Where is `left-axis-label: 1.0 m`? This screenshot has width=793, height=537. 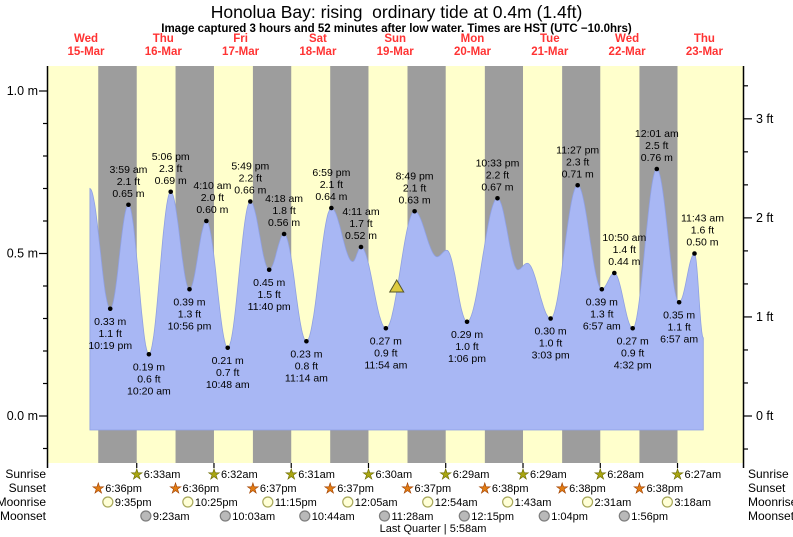 left-axis-label: 1.0 m is located at coordinates (22, 91).